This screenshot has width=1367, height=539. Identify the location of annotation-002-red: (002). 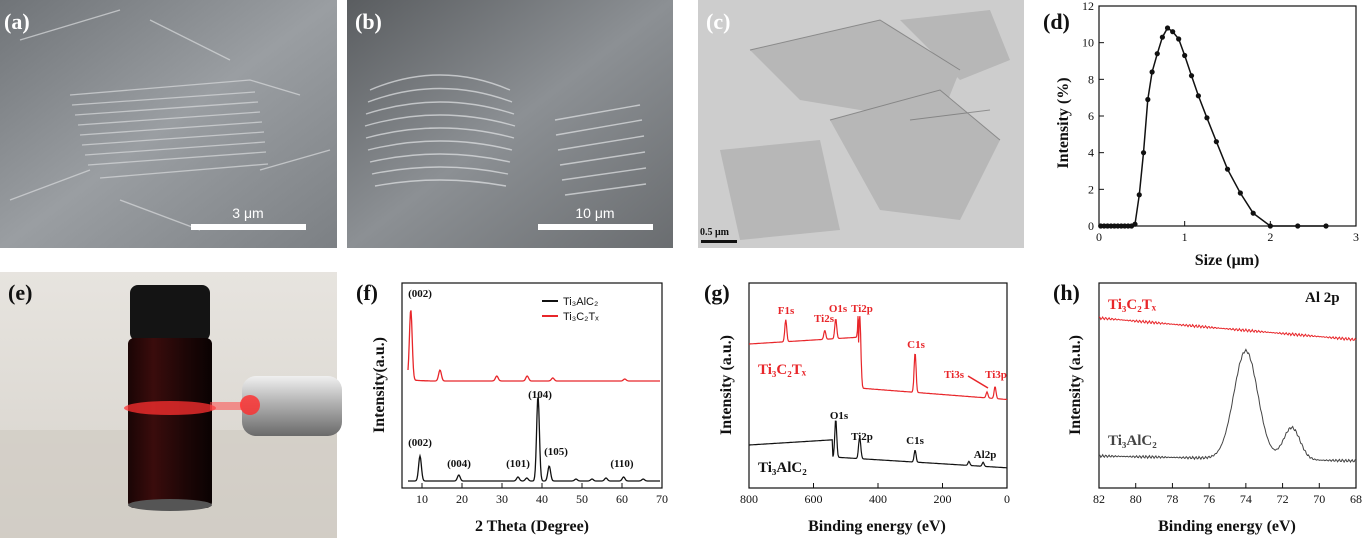
(420, 294).